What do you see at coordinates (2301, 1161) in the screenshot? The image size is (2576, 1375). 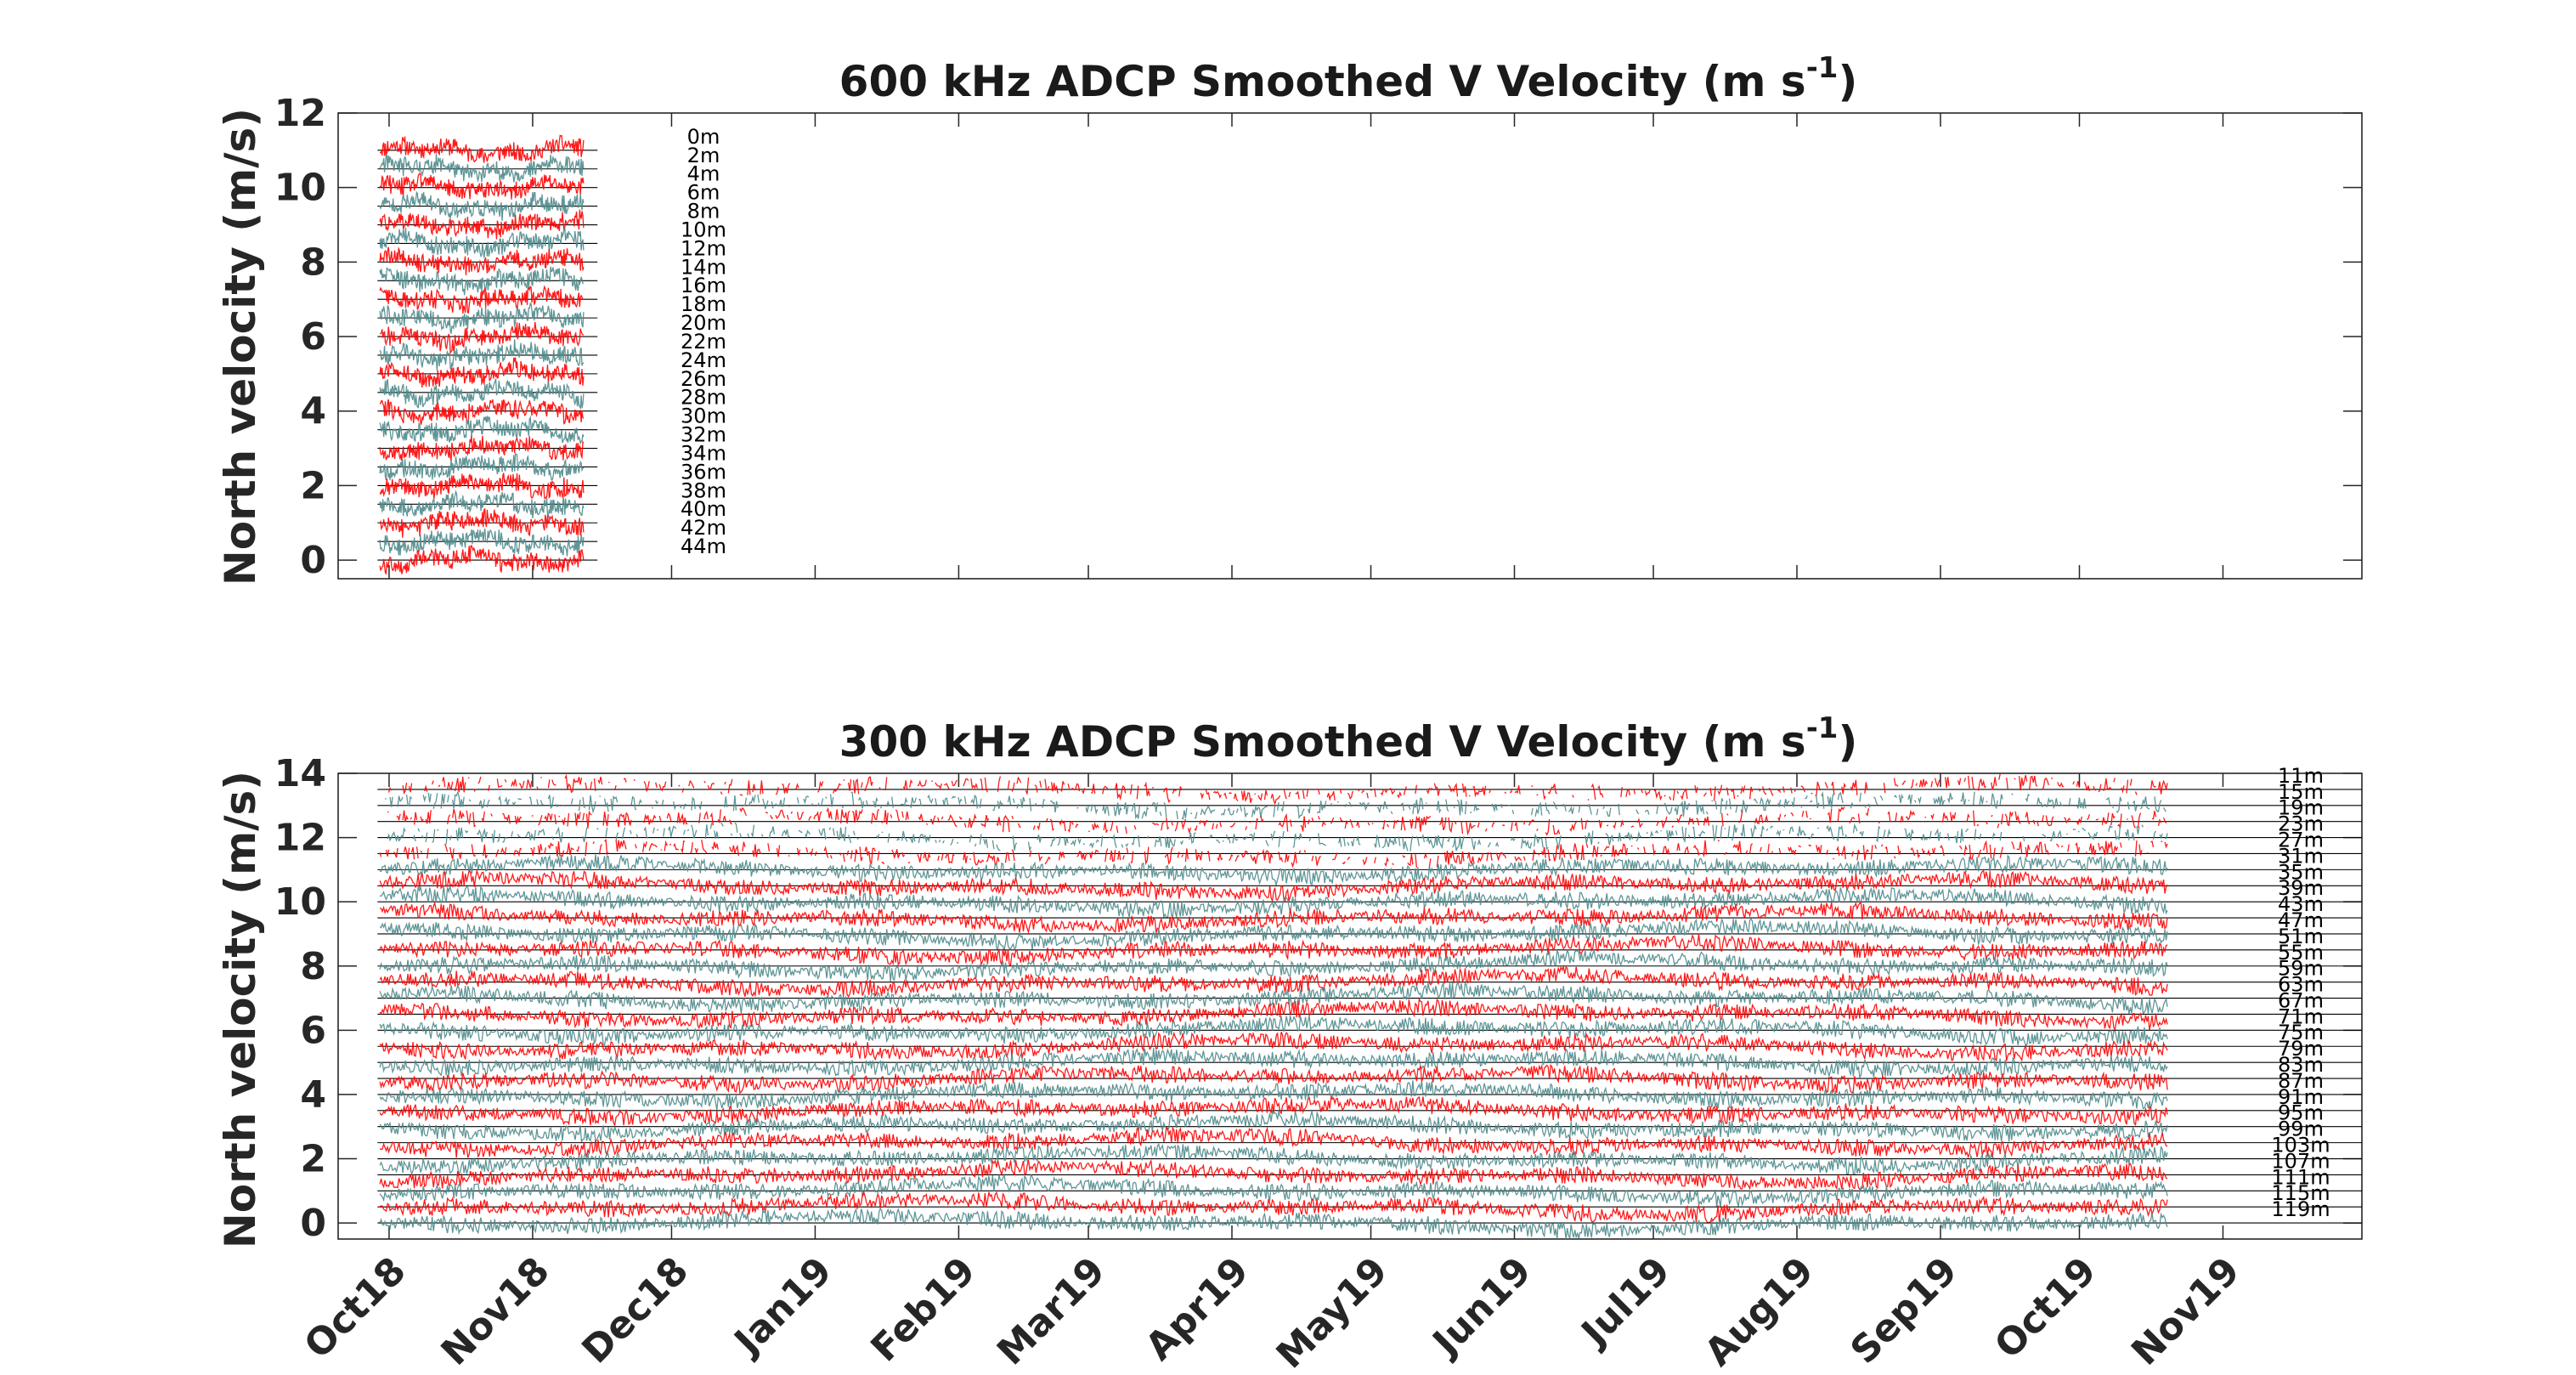 I see `depth-label: 107m` at bounding box center [2301, 1161].